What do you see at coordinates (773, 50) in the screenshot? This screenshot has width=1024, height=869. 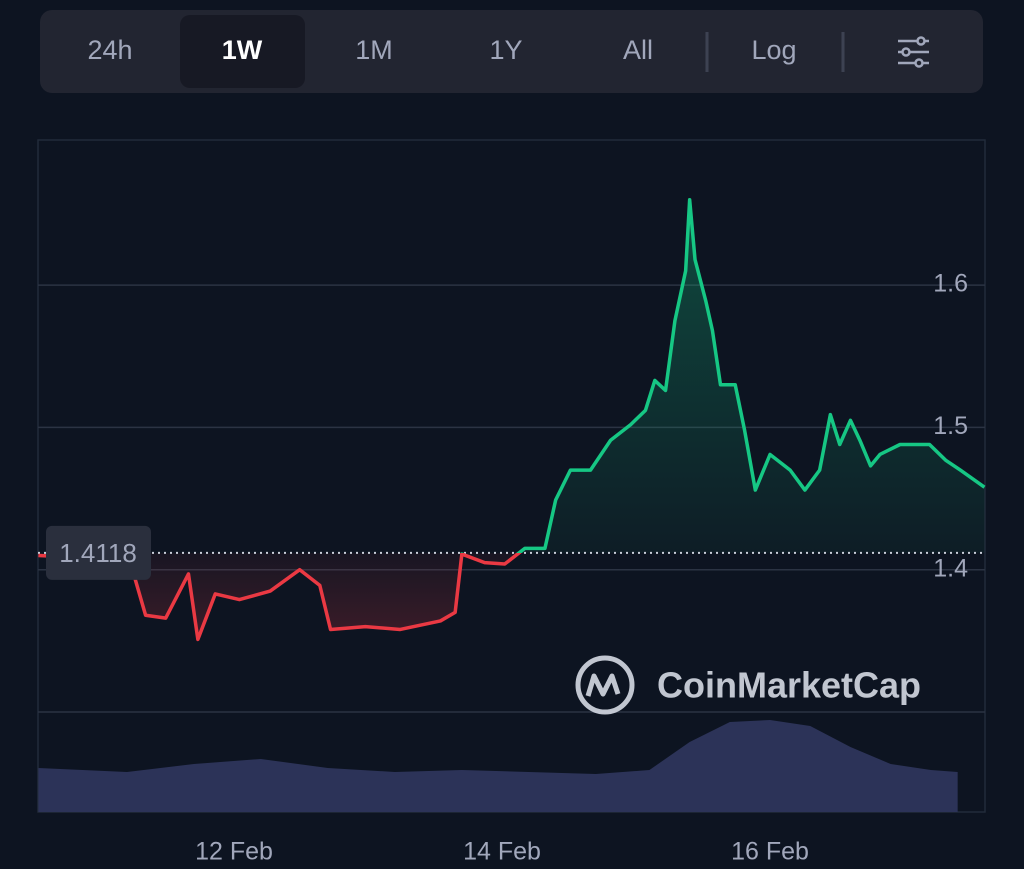 I see `toolbar-button: Log` at bounding box center [773, 50].